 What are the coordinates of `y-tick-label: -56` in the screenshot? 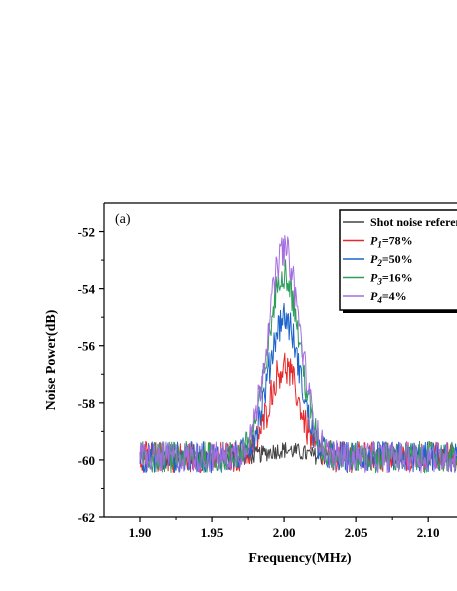 It's located at (87, 346).